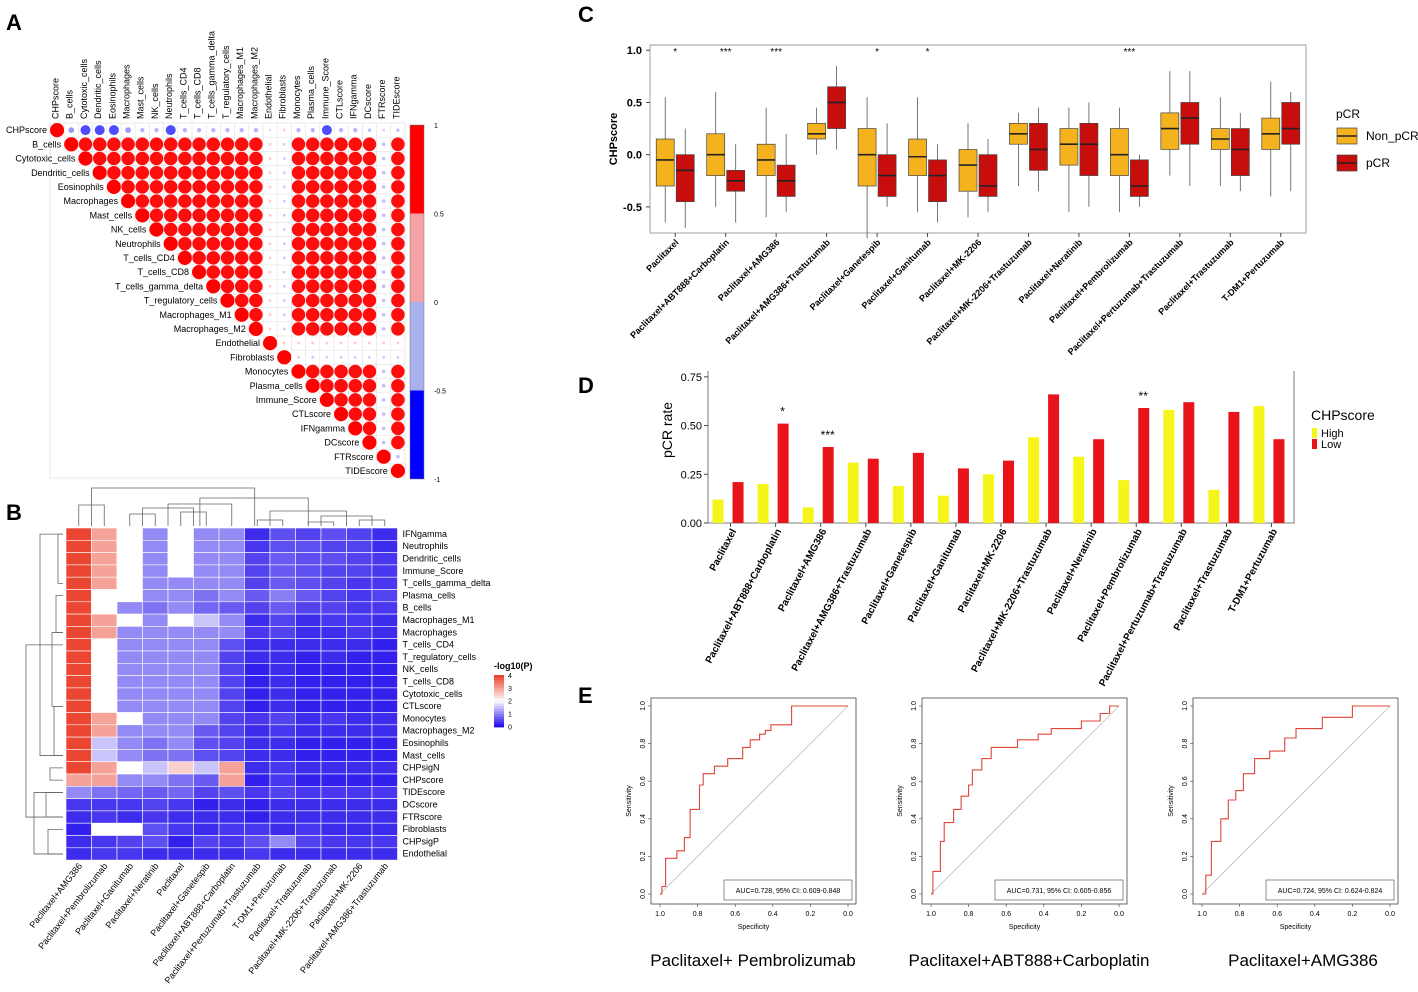 The width and height of the screenshot is (1418, 992). Describe the element at coordinates (788, 891) in the screenshot. I see `auc-label: AUC=0.728, 95% CI: 0.609-0.848` at that location.